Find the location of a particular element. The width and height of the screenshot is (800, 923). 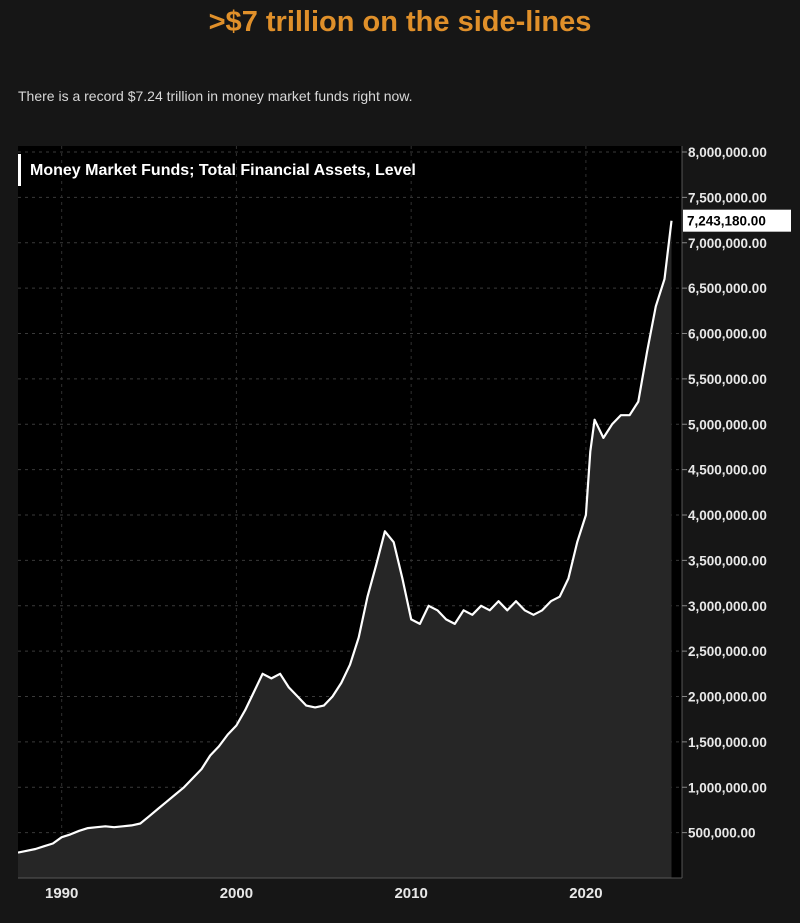

y-tick-label: 500,000.00 is located at coordinates (722, 833).